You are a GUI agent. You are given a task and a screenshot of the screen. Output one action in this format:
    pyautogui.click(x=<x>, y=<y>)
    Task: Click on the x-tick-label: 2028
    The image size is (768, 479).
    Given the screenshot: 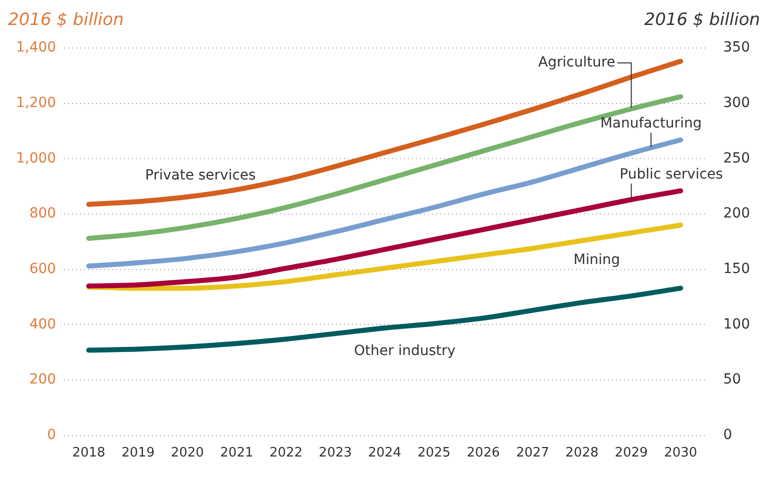 What is the action you would take?
    pyautogui.click(x=582, y=453)
    